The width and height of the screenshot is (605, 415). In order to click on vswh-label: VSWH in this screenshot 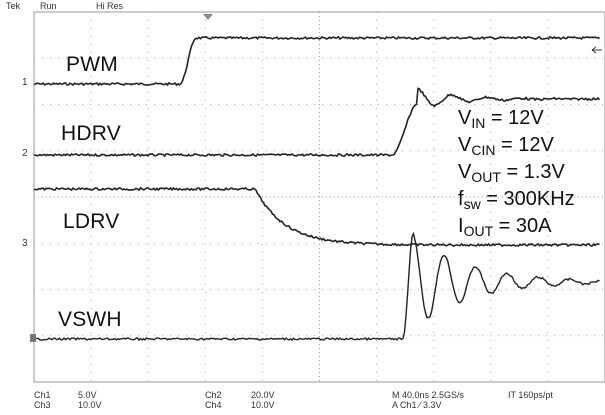, I will do `click(90, 319)`.